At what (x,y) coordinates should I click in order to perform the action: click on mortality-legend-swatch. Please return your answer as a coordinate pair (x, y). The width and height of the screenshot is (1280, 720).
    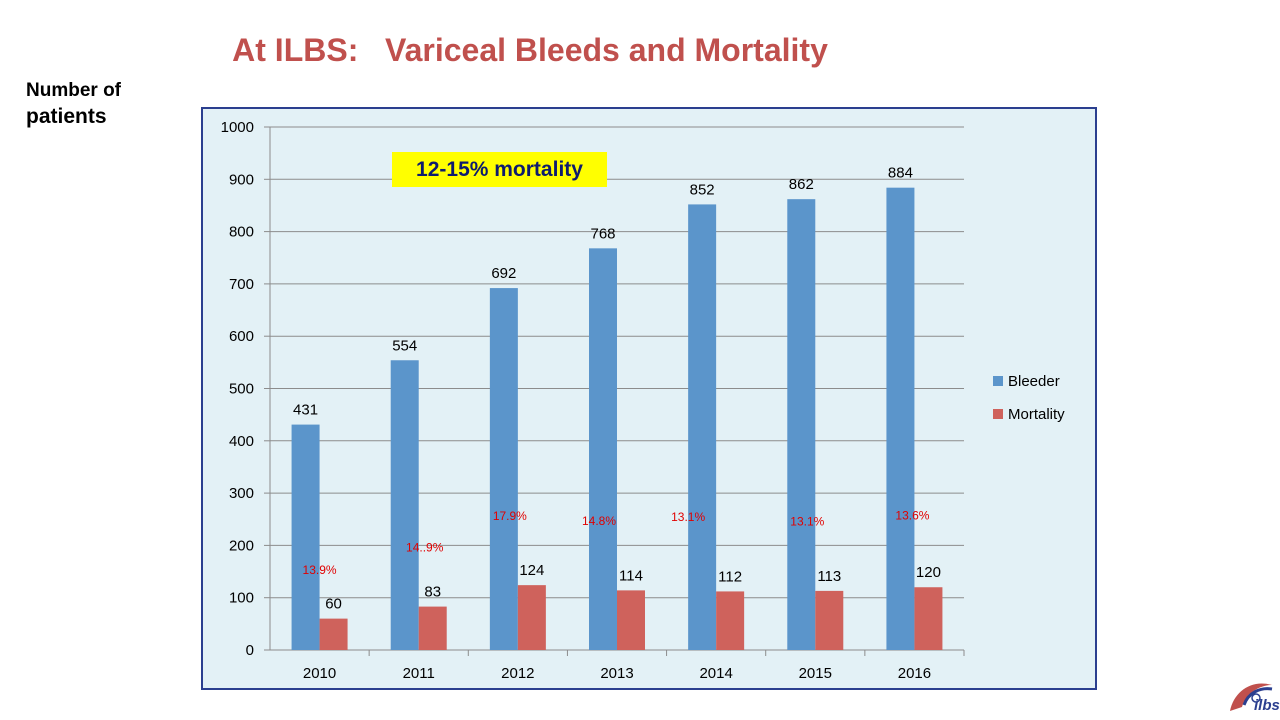
    Looking at the image, I should click on (998, 414).